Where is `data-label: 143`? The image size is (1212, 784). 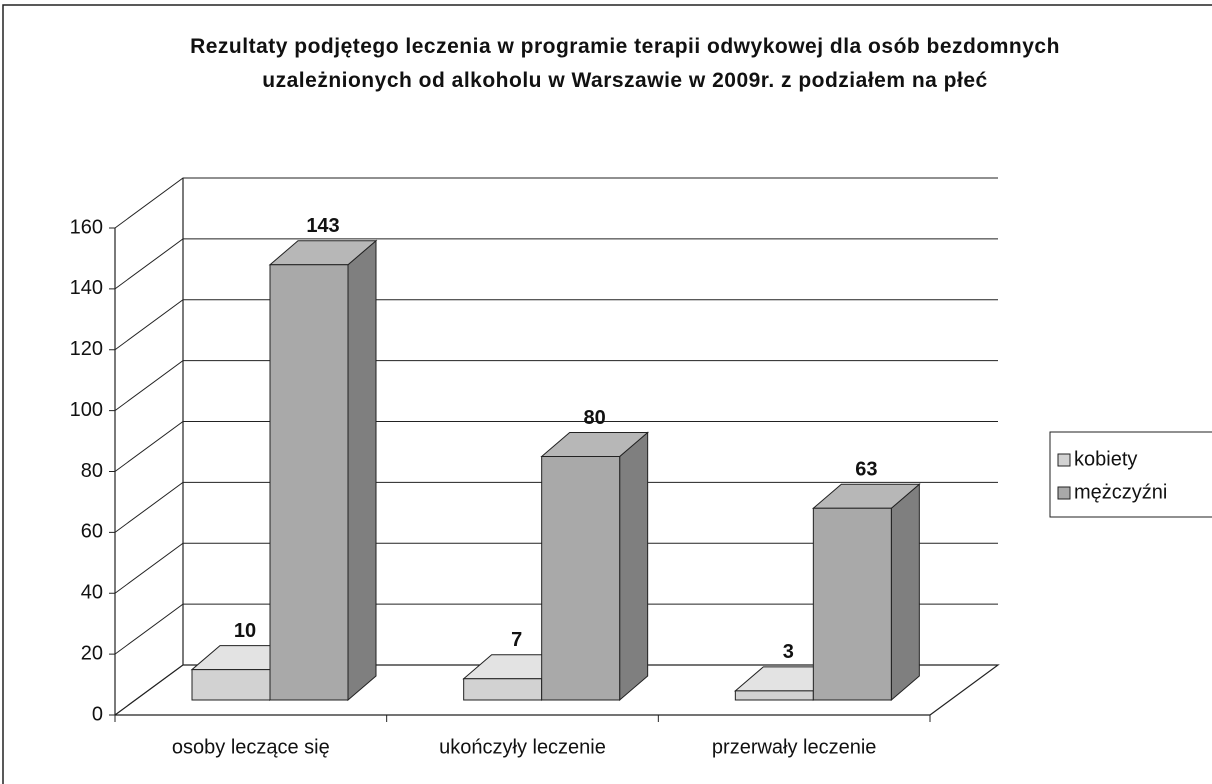
data-label: 143 is located at coordinates (322, 226).